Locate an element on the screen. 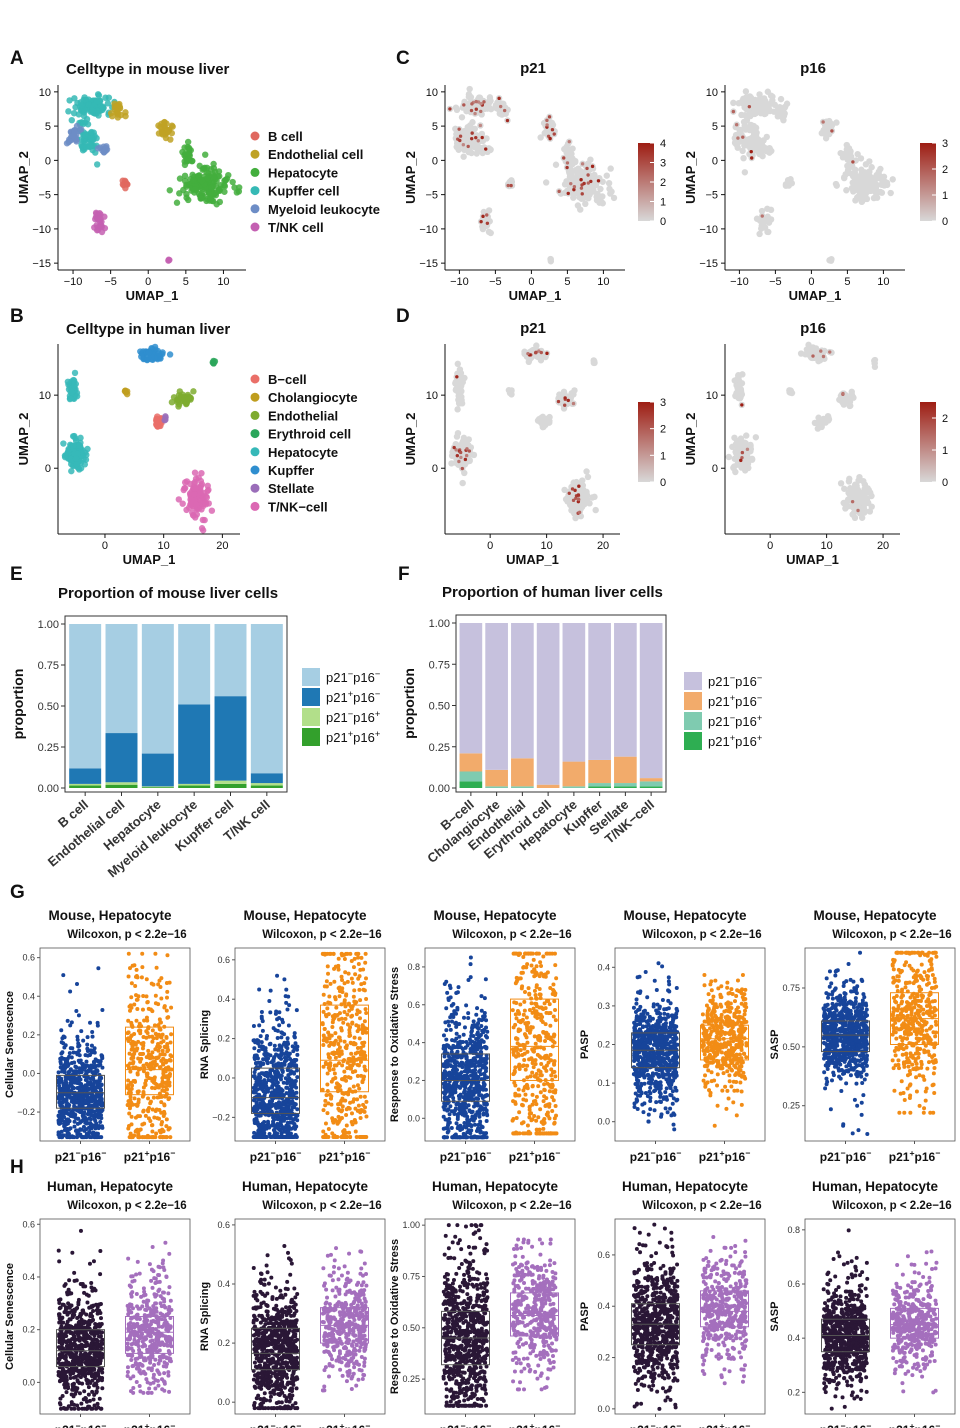 The height and width of the screenshot is (1428, 960). y-axis-label: UMAP_2 is located at coordinates (690, 177).